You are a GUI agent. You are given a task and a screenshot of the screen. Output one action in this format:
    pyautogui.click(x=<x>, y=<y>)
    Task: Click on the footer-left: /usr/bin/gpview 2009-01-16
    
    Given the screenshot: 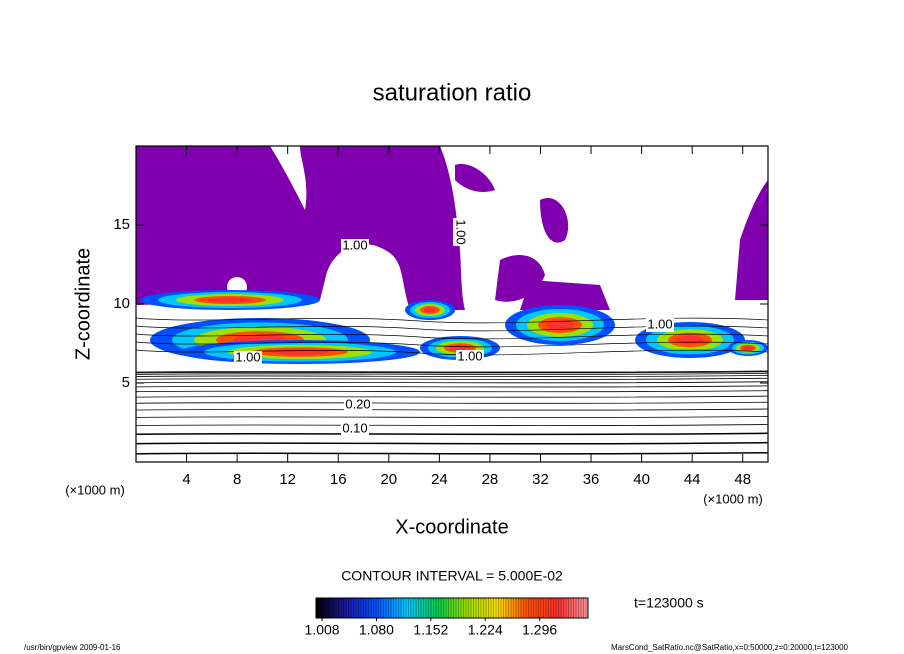 What is the action you would take?
    pyautogui.click(x=72, y=647)
    